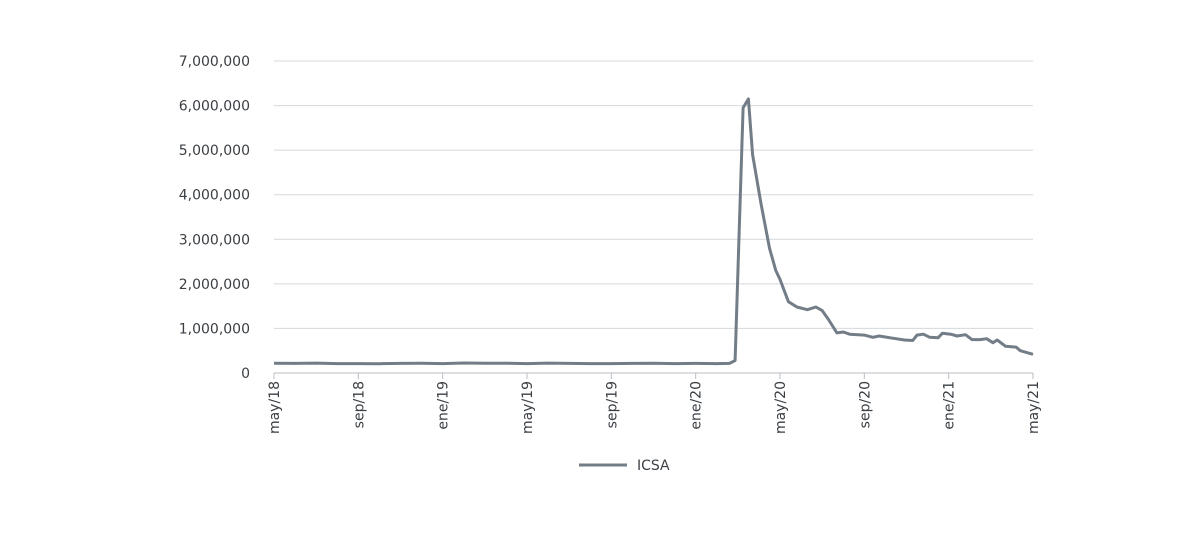  I want to click on x-tick-label: sep/19, so click(612, 404).